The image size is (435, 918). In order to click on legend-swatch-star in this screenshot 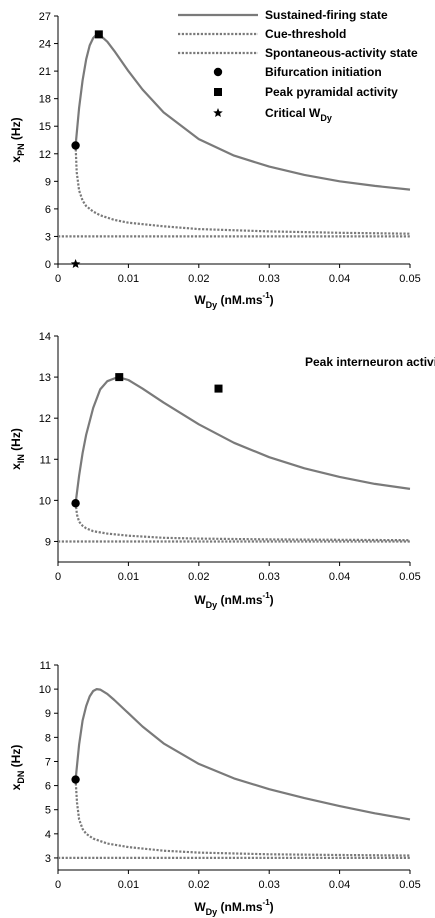, I will do `click(218, 113)`.